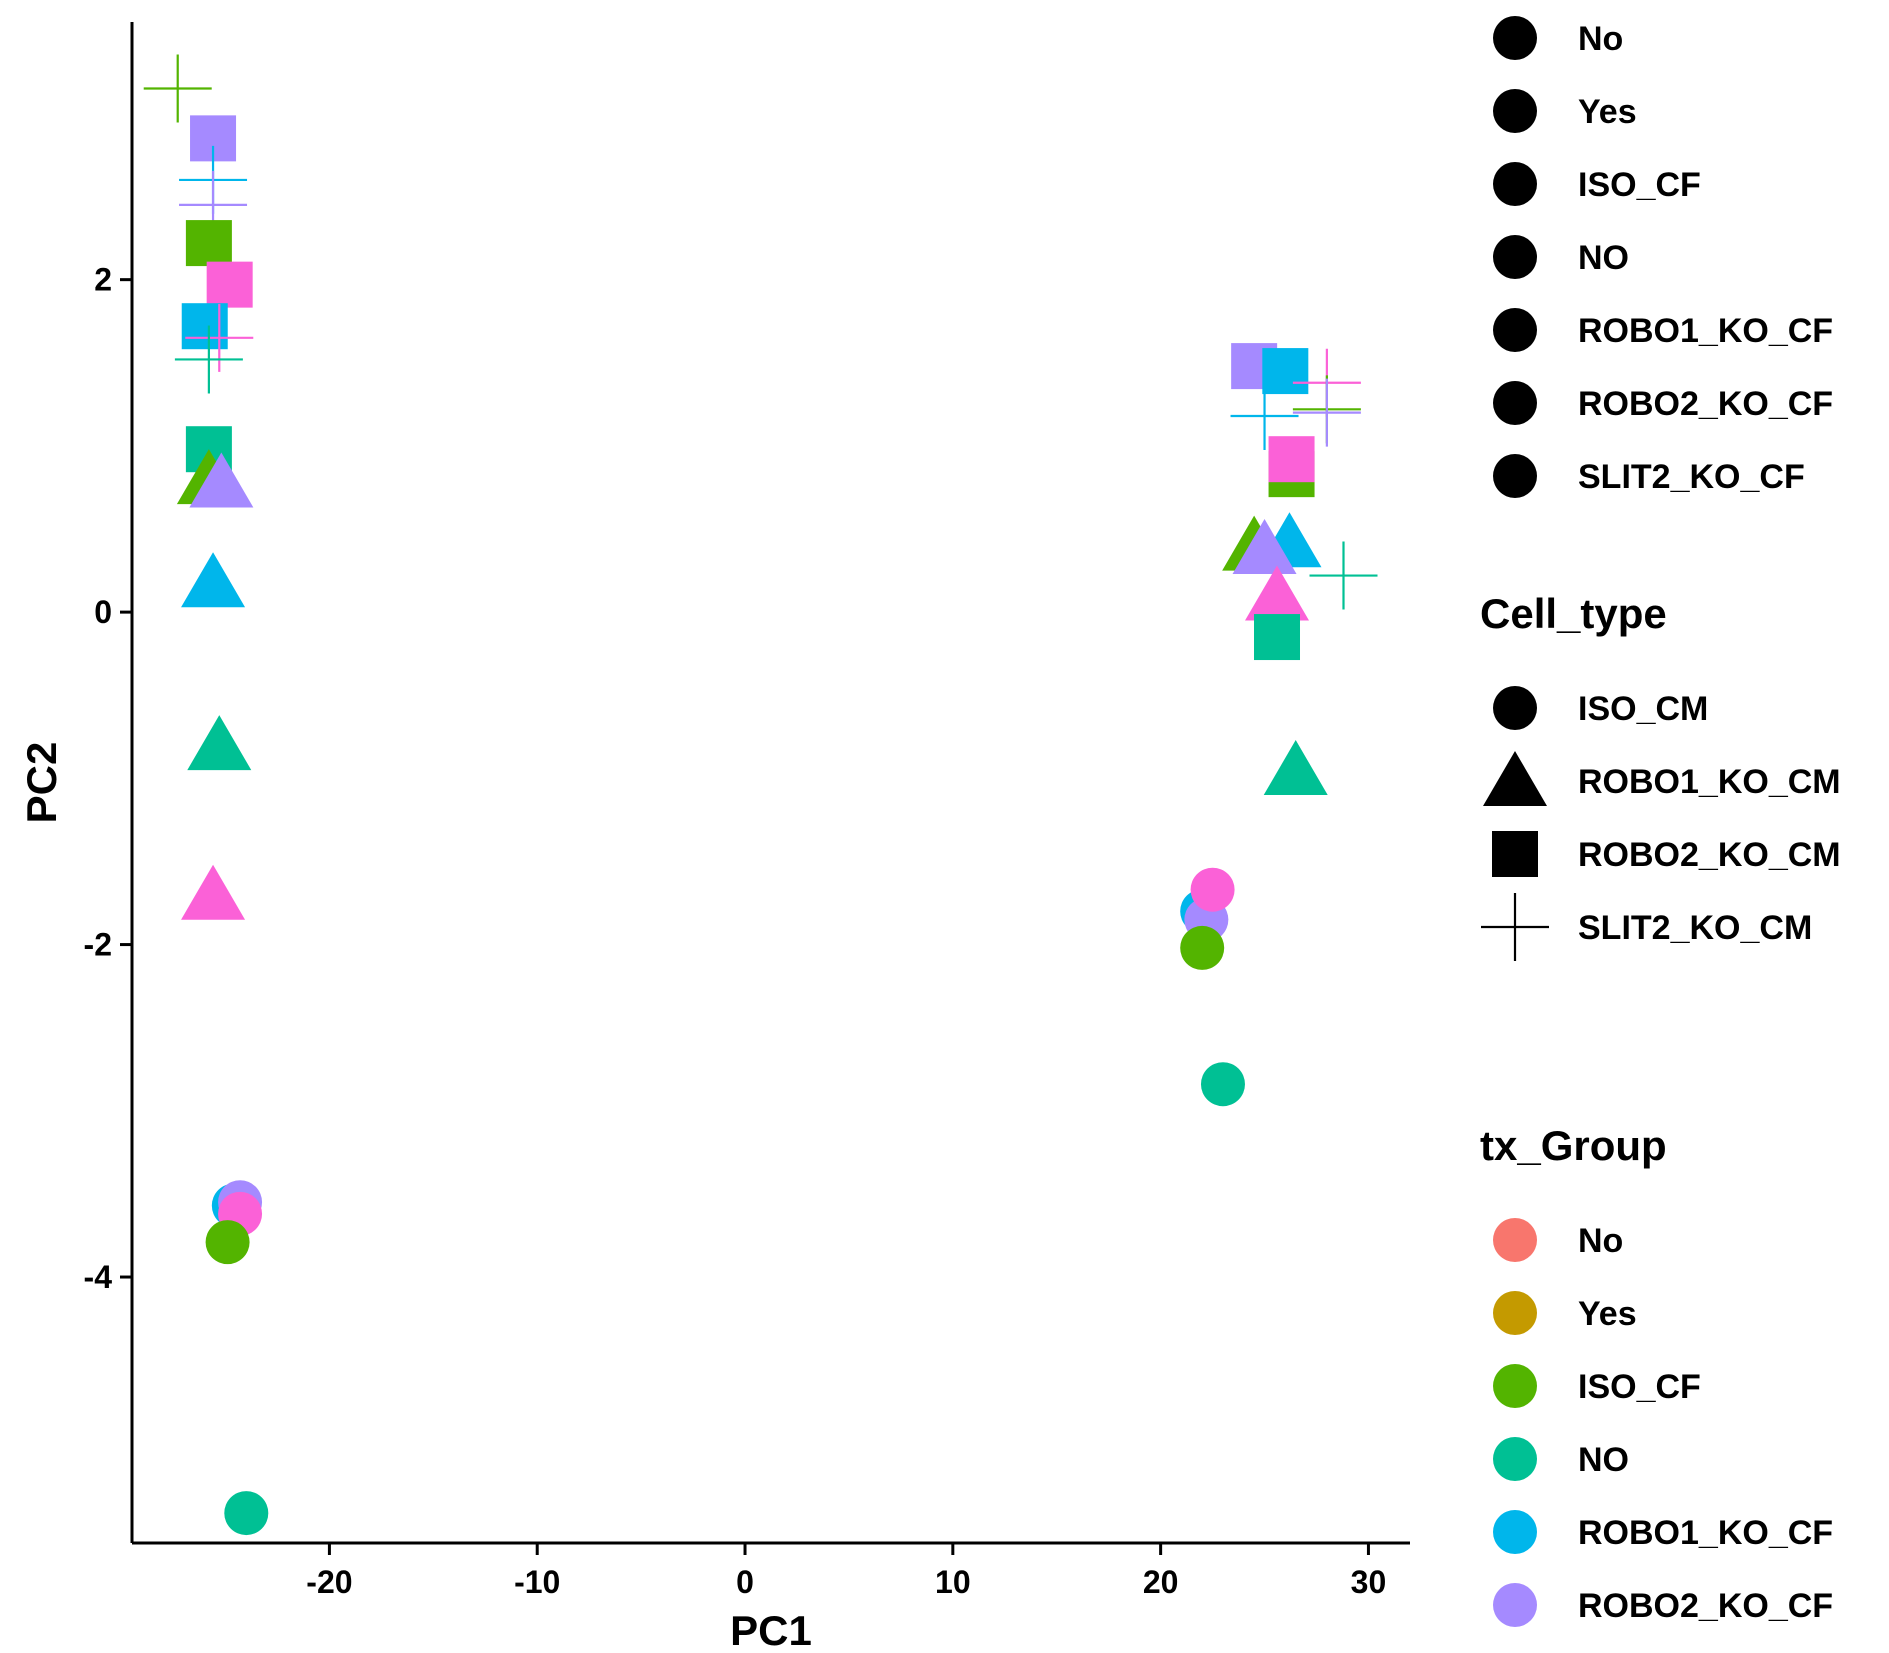 The image size is (1889, 1653). I want to click on legend-label: ROBO1_KO_CM, so click(1709, 782).